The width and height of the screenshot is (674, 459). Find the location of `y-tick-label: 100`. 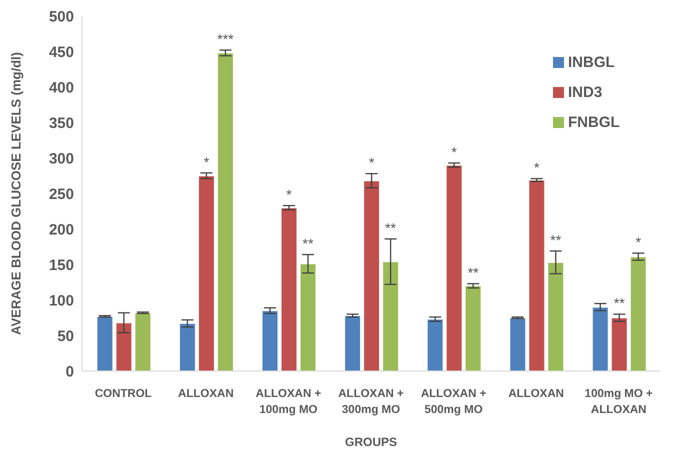

y-tick-label: 100 is located at coordinates (61, 301).